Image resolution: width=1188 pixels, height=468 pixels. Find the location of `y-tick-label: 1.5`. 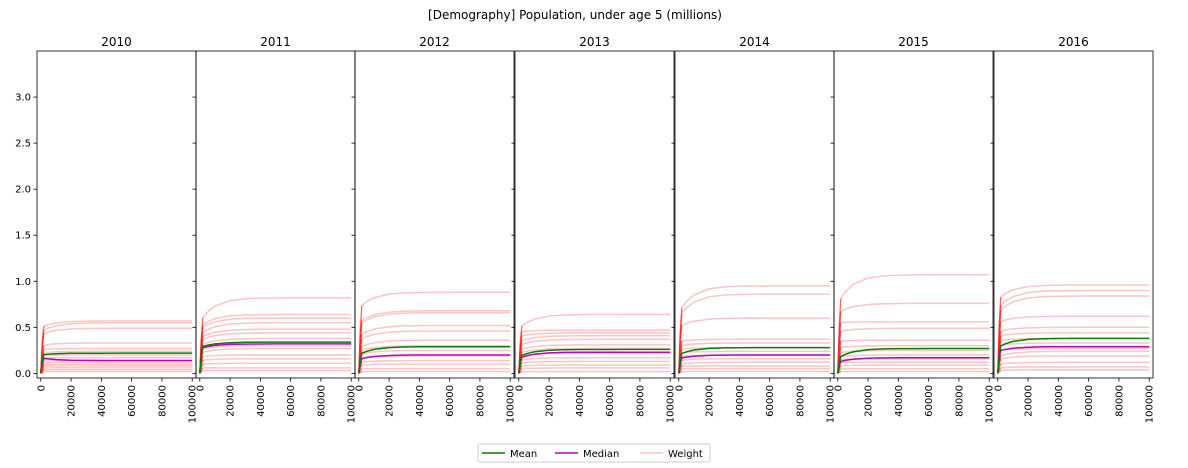

y-tick-label: 1.5 is located at coordinates (23, 236).